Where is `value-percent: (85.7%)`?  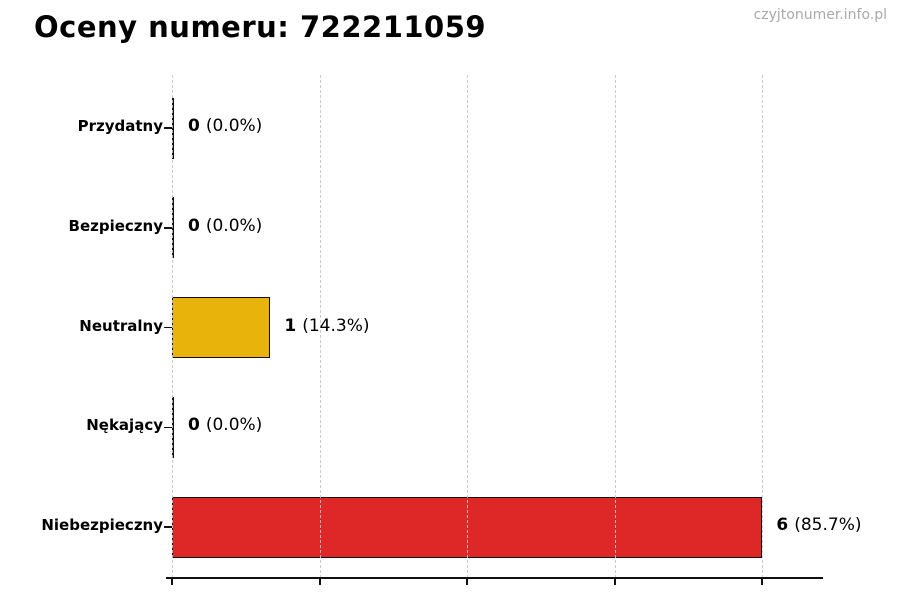
value-percent: (85.7%) is located at coordinates (828, 525).